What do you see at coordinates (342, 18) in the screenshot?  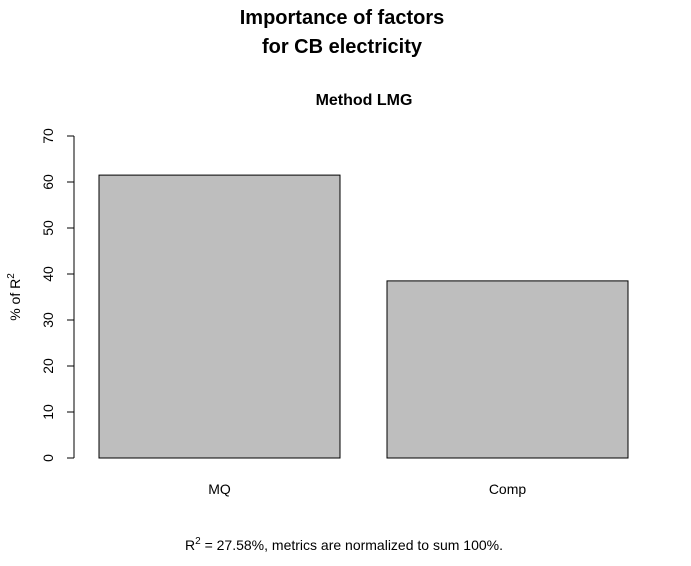 I see `chart-title-line-1: Importance of factors` at bounding box center [342, 18].